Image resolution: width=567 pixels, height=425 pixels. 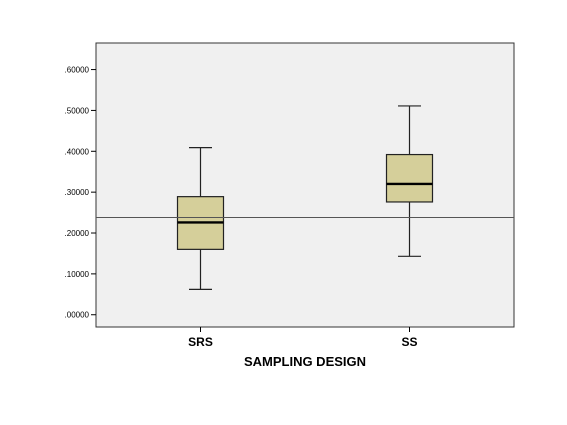 I want to click on y-tick-label: .30000, so click(x=77, y=192).